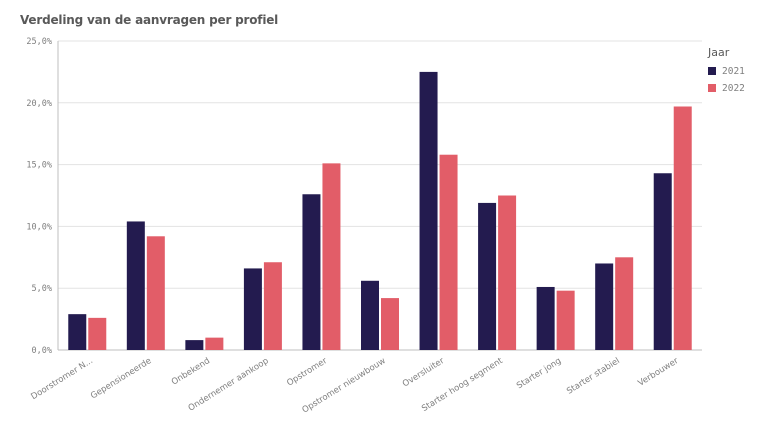 This screenshot has height=431, width=768. I want to click on y-tick-label: 25,0%, so click(39, 42).